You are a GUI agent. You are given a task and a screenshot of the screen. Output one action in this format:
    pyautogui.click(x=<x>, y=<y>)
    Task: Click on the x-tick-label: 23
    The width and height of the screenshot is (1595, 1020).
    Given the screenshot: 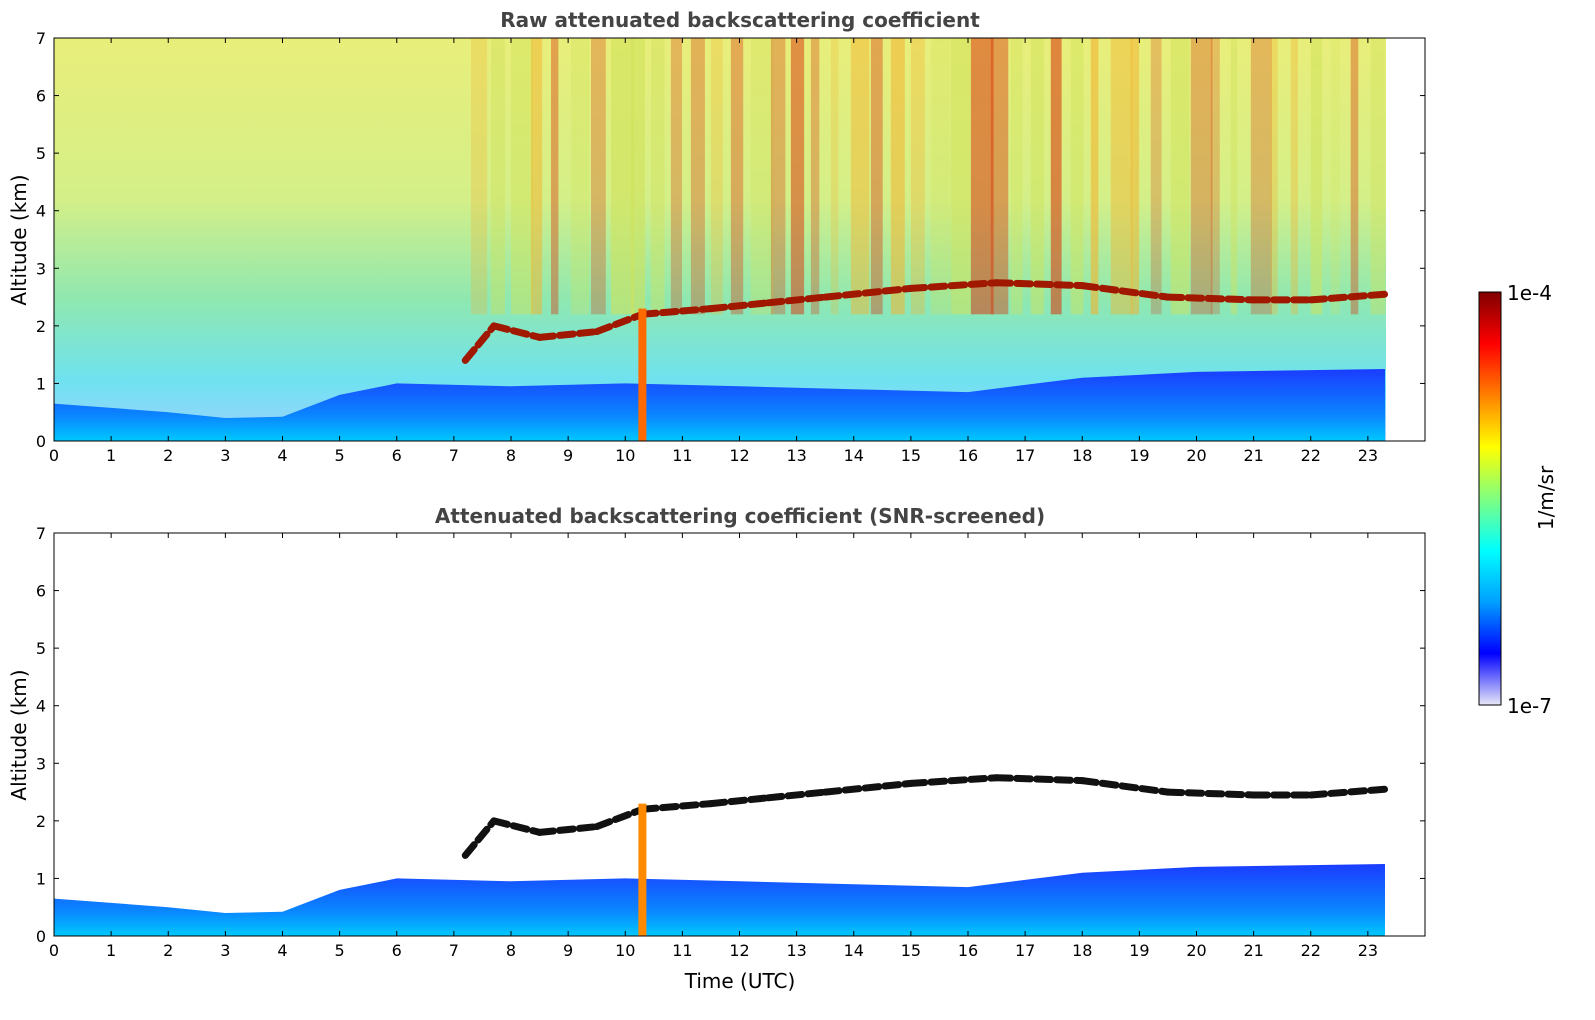 What is the action you would take?
    pyautogui.click(x=1368, y=950)
    